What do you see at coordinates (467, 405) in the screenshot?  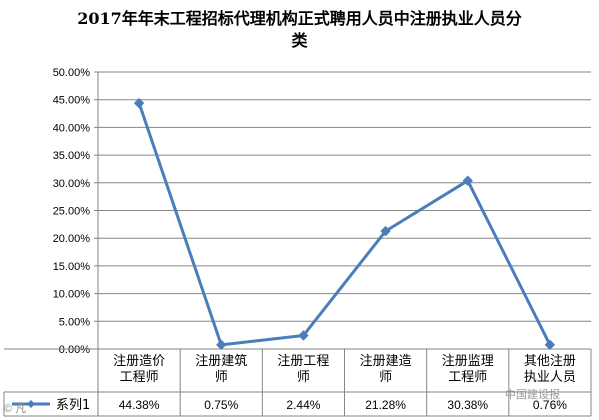 I see `data-table-value: 30.38%` at bounding box center [467, 405].